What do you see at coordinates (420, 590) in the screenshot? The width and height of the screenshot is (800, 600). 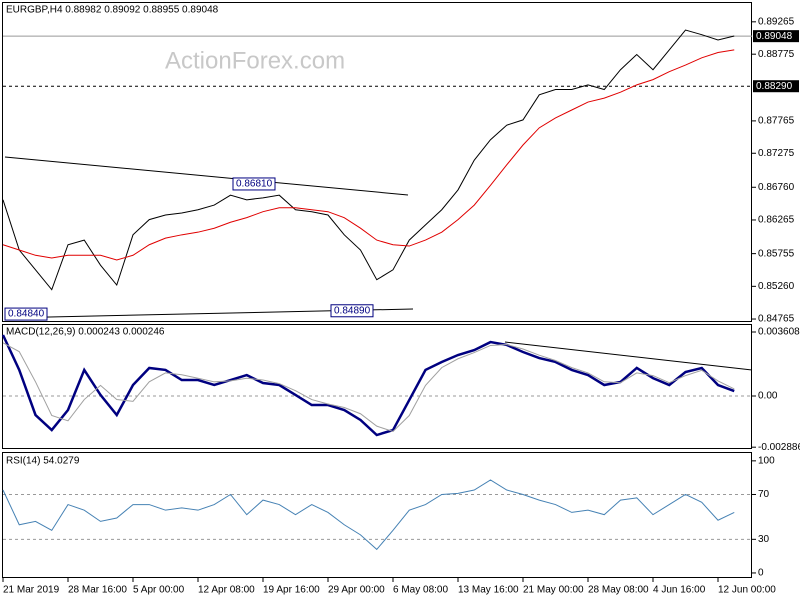 I see `x-tick-label: 6 May 08:00` at bounding box center [420, 590].